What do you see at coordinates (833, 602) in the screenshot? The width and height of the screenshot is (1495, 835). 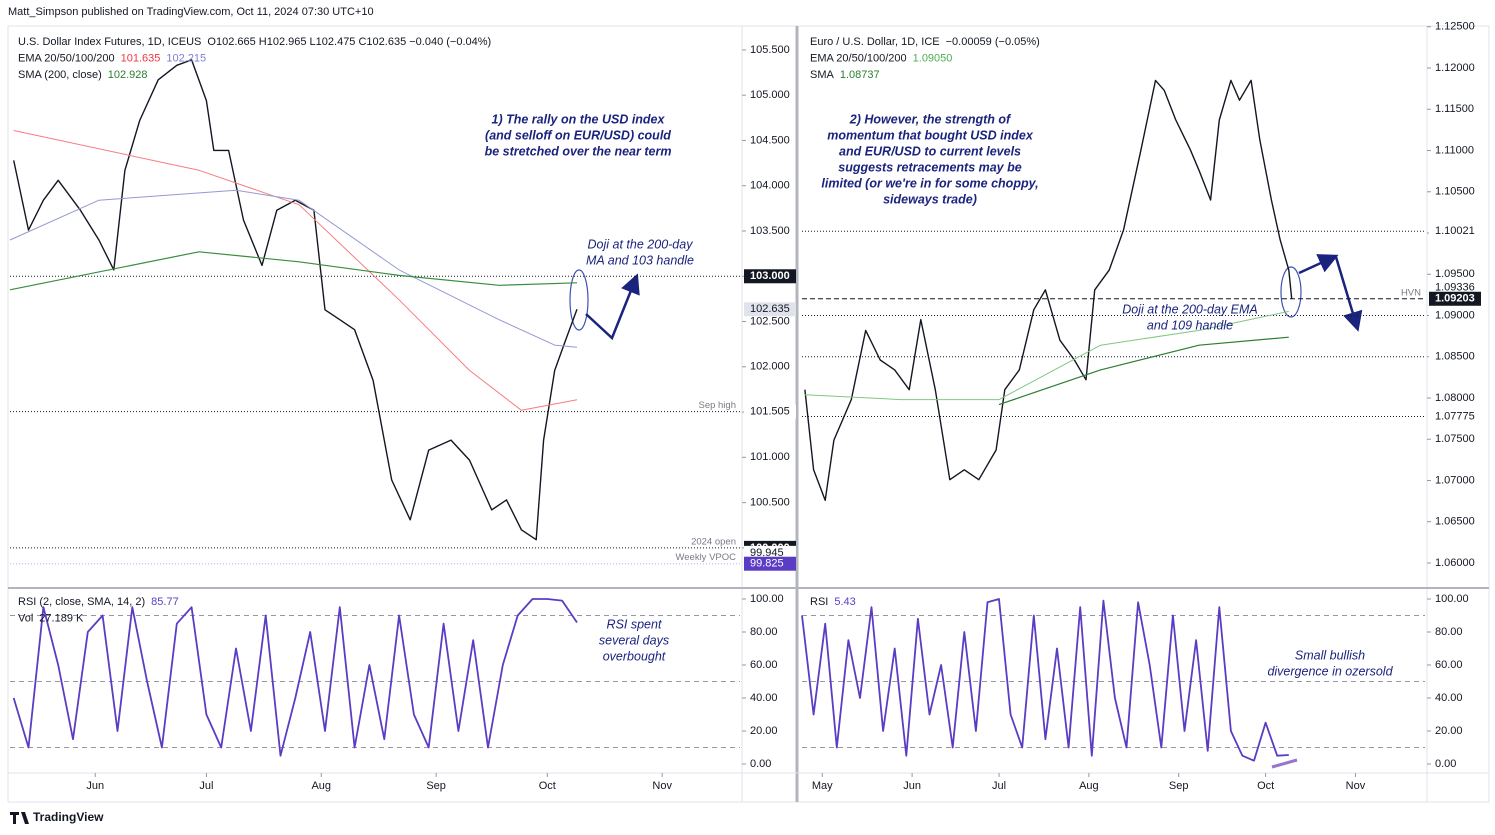 I see `legend-line: RSI 5.43` at bounding box center [833, 602].